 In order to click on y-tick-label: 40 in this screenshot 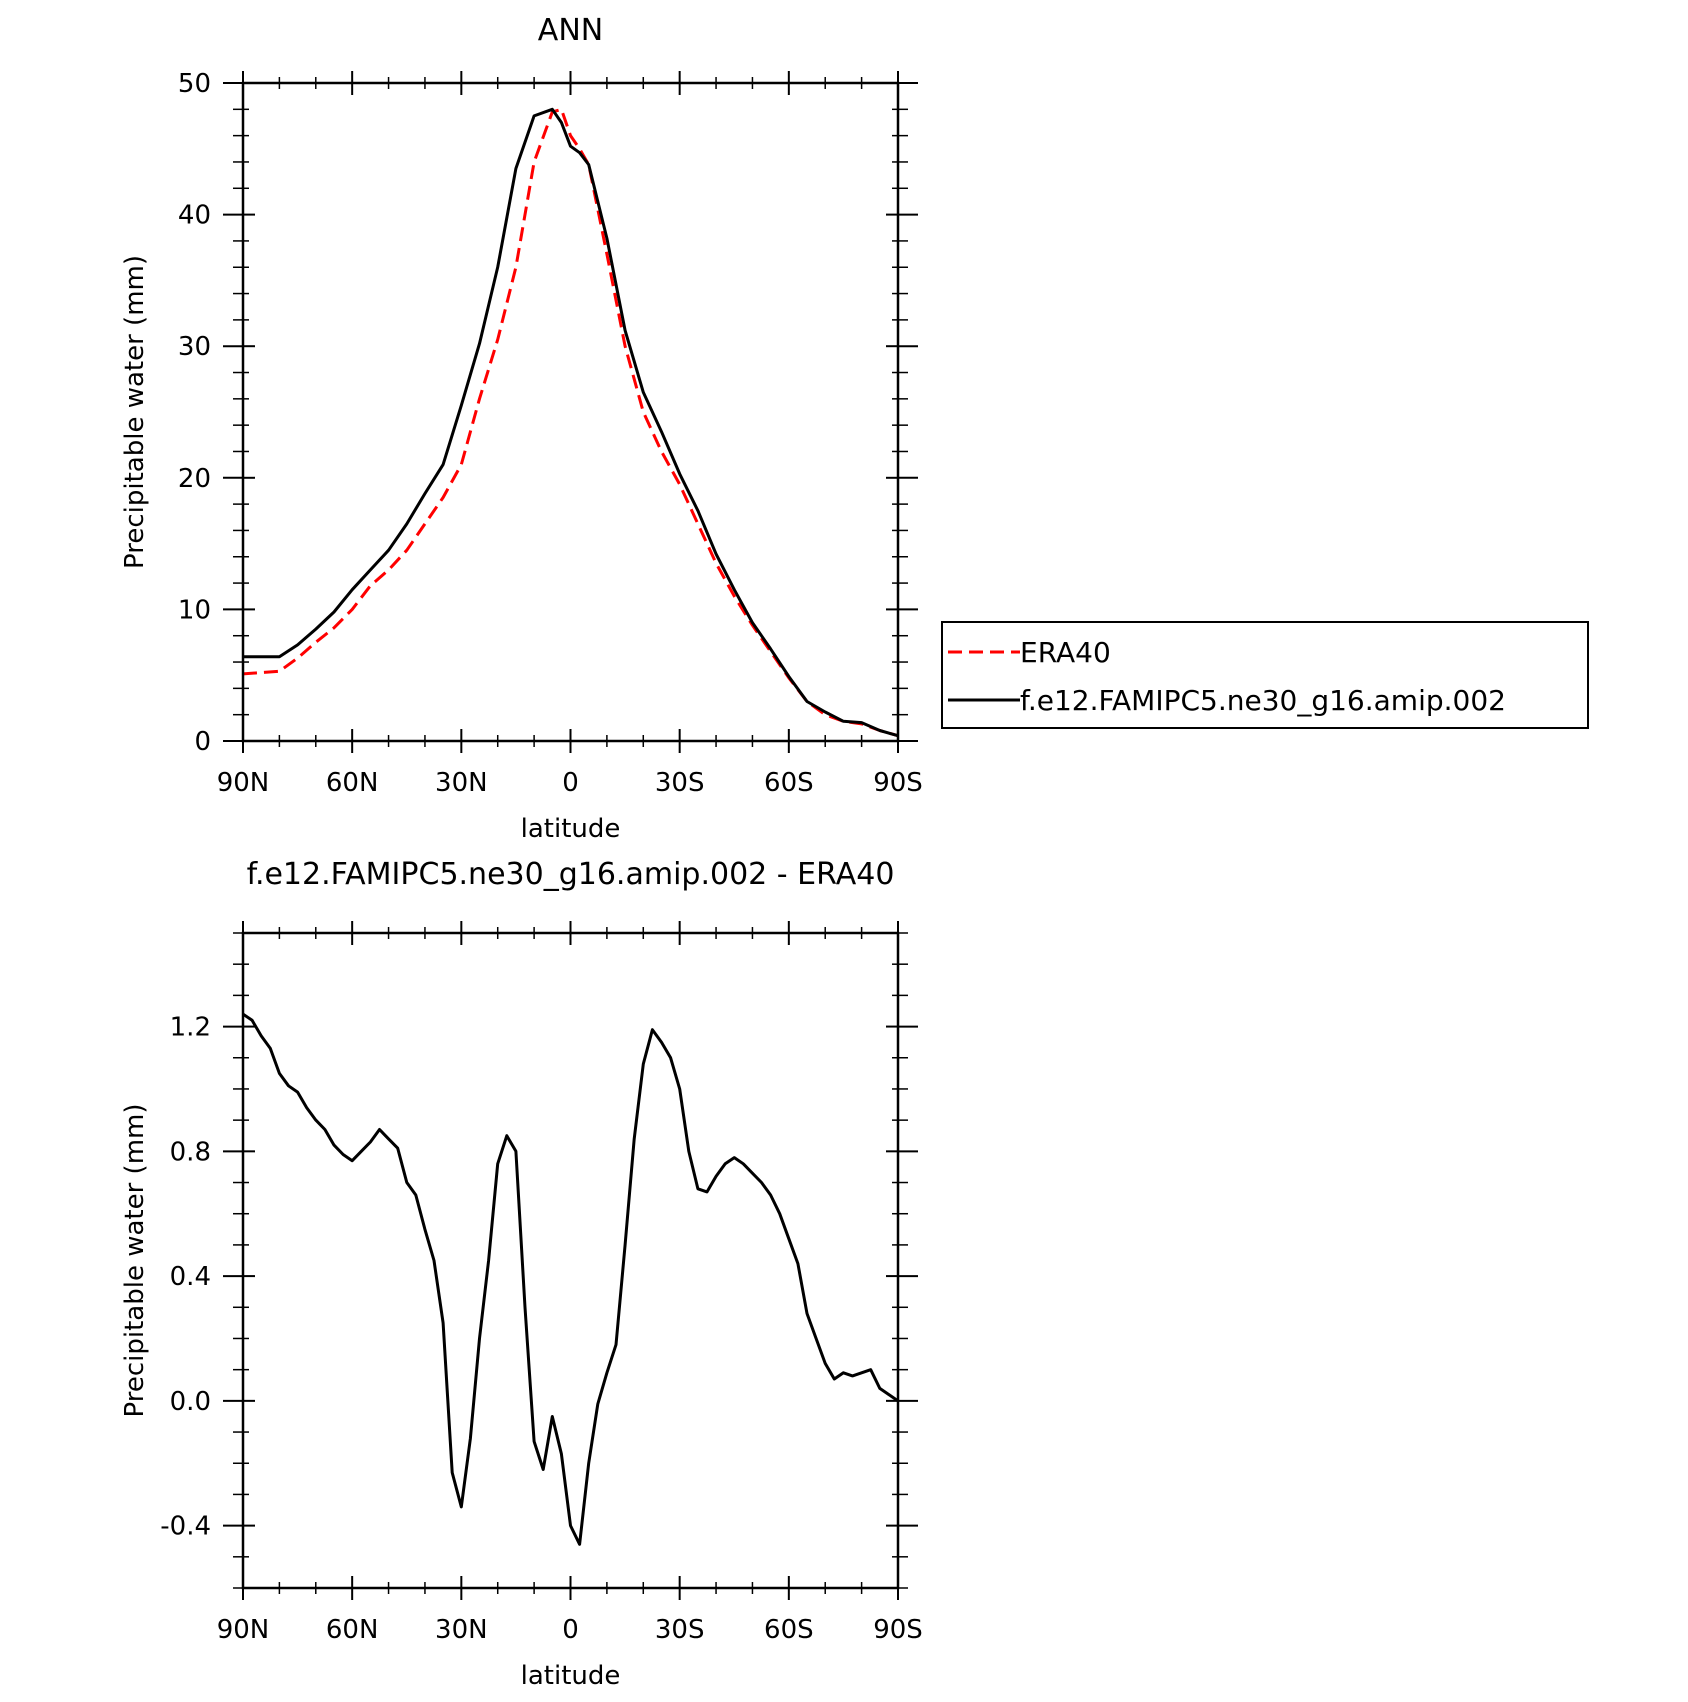, I will do `click(194, 216)`.